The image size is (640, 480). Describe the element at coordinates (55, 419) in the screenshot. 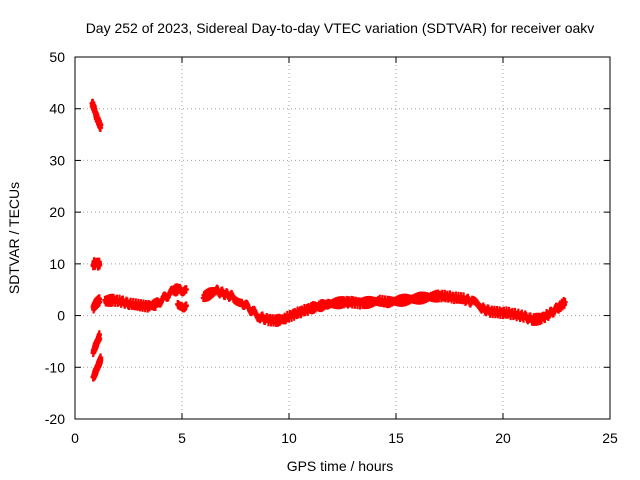

I see `y-tick-label: -20` at that location.